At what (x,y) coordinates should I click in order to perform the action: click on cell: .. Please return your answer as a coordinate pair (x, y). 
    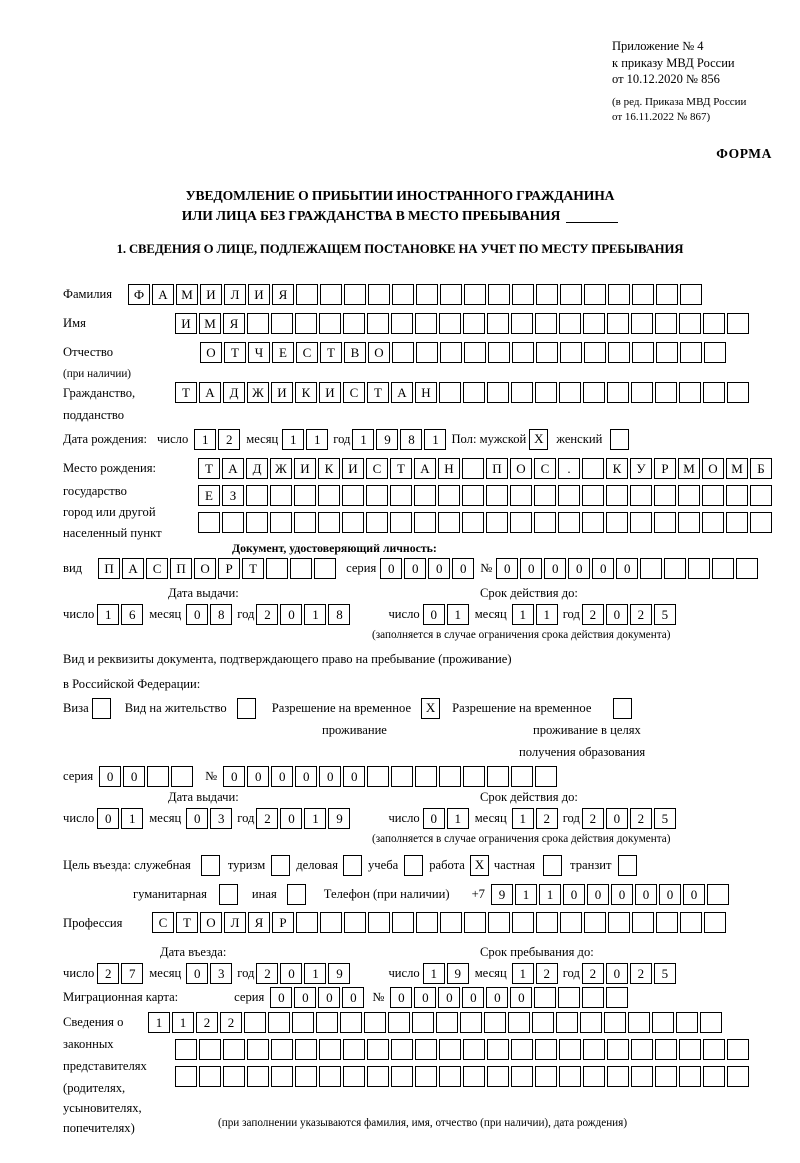
    Looking at the image, I should click on (569, 468).